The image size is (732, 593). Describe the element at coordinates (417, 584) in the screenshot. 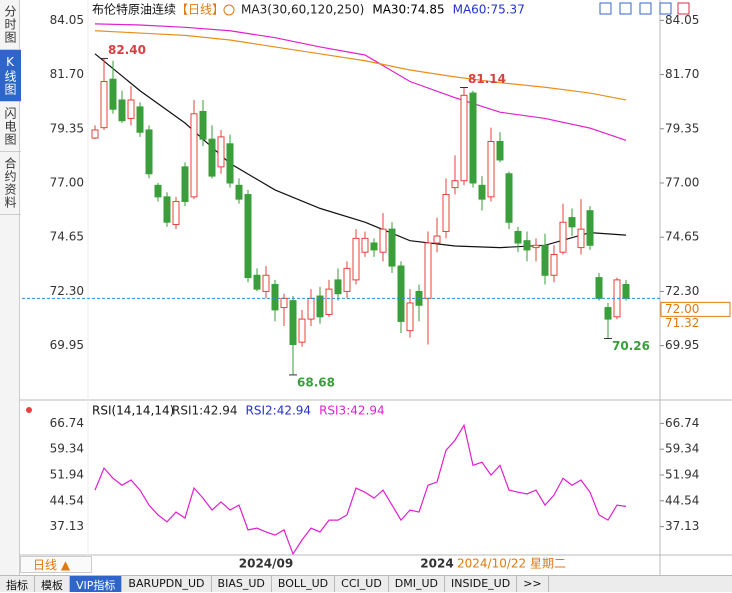

I see `indicator-tab: DMI_UD` at that location.